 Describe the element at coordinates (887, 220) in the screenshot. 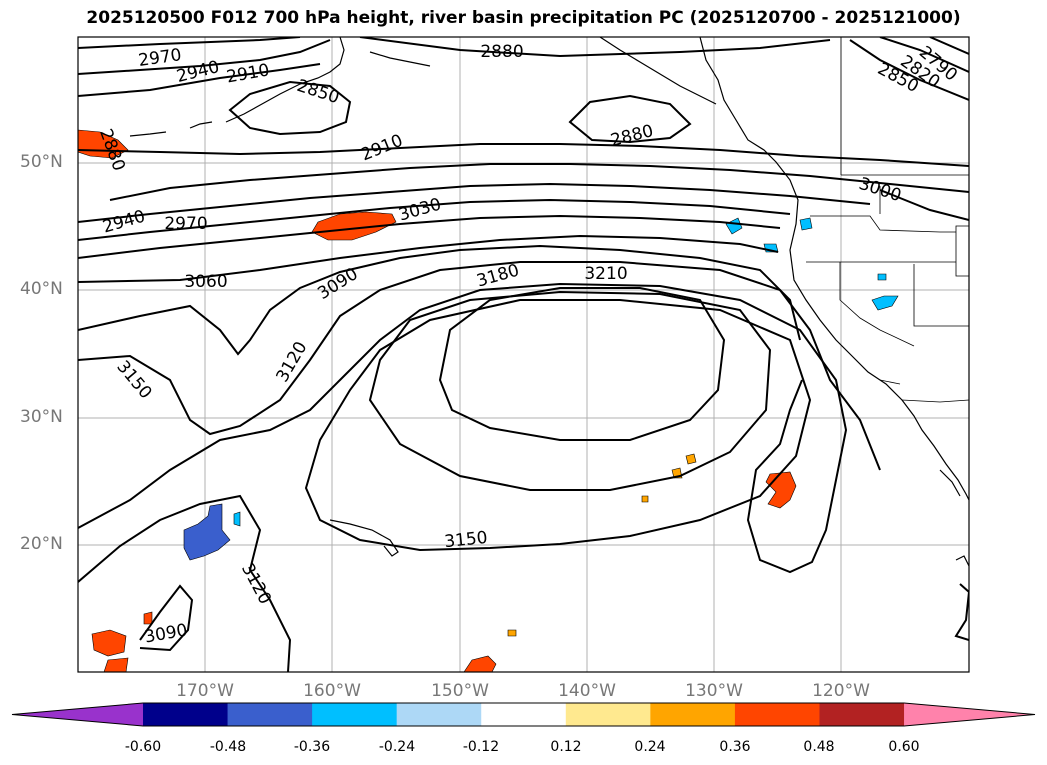

I see `political-borders` at that location.